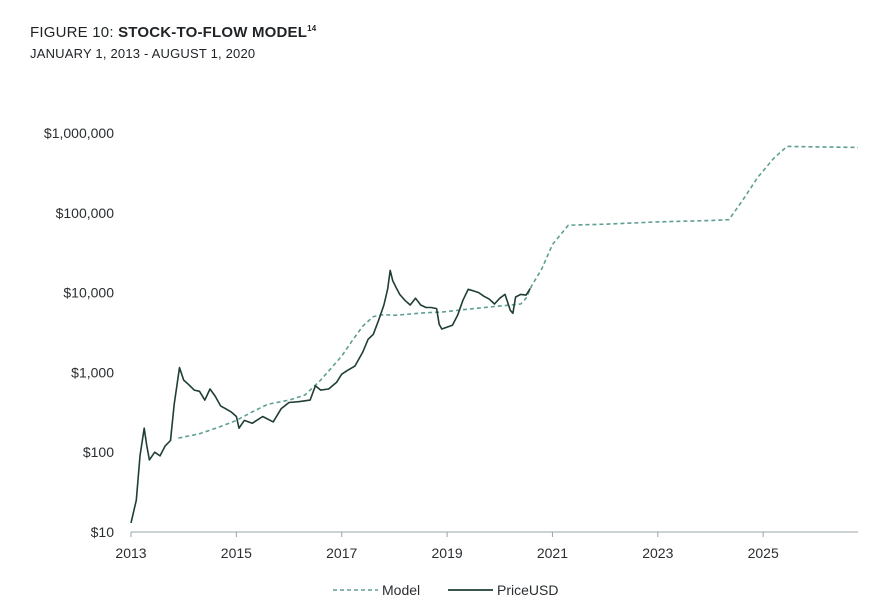 Image resolution: width=880 pixels, height=616 pixels. I want to click on y-tick-label: $10,000, so click(88, 293).